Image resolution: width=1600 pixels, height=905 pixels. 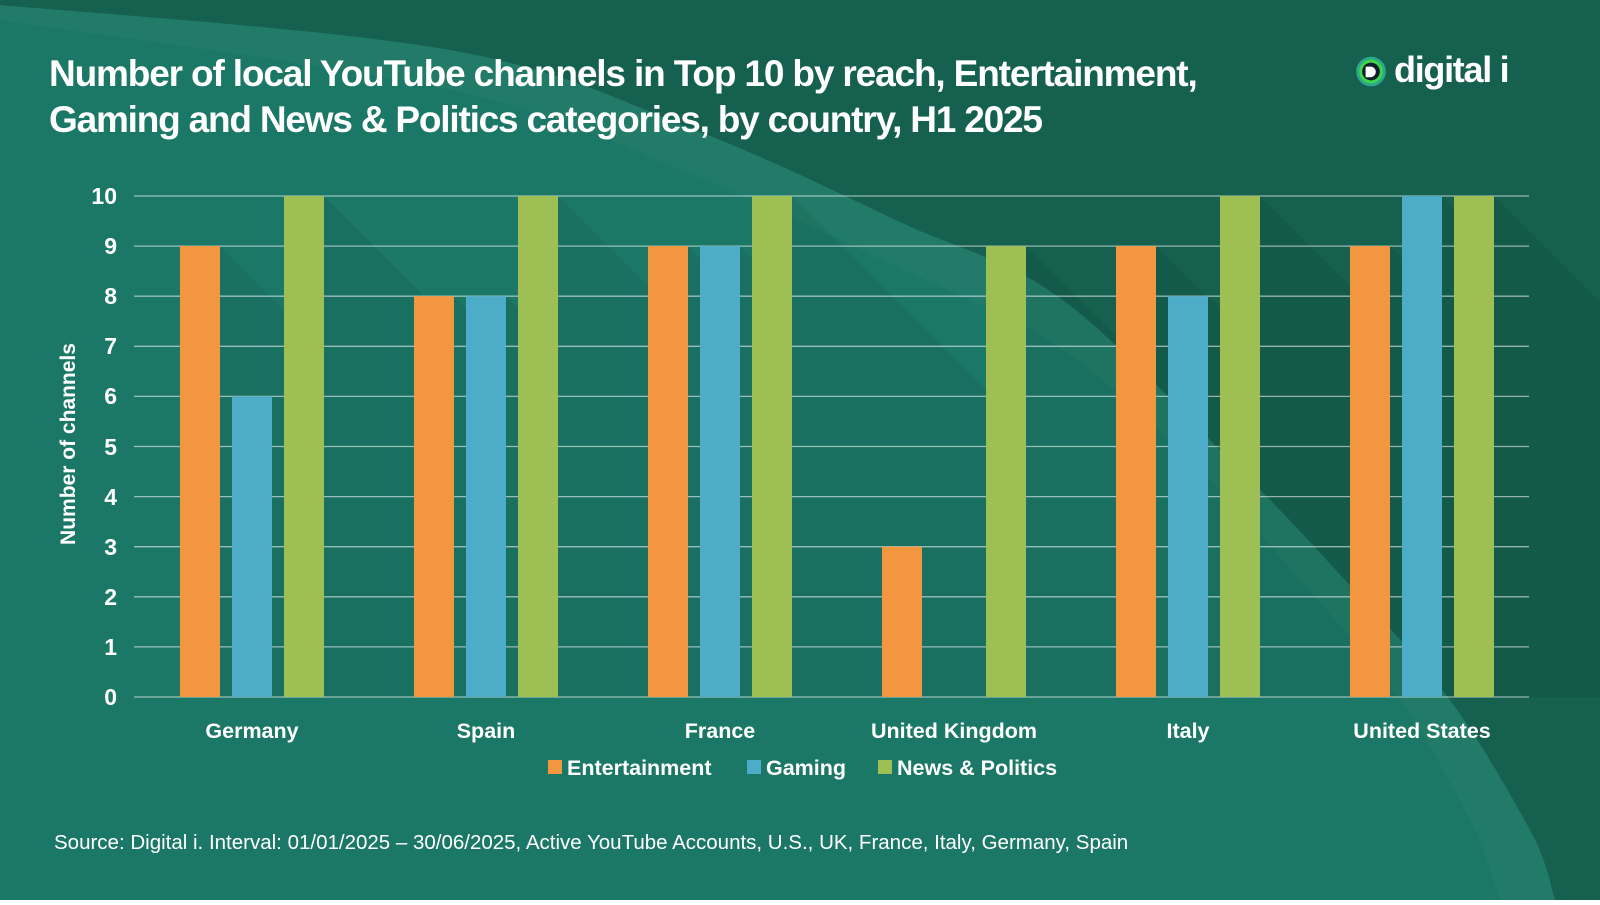 What do you see at coordinates (251, 731) in the screenshot?
I see `svg-text: Germany` at bounding box center [251, 731].